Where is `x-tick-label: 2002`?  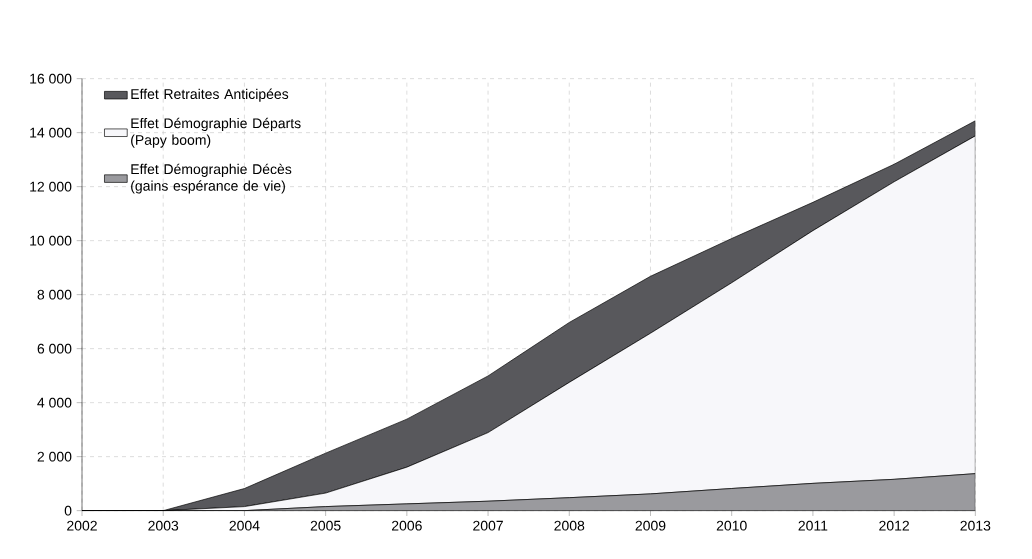
x-tick-label: 2002 is located at coordinates (82, 525).